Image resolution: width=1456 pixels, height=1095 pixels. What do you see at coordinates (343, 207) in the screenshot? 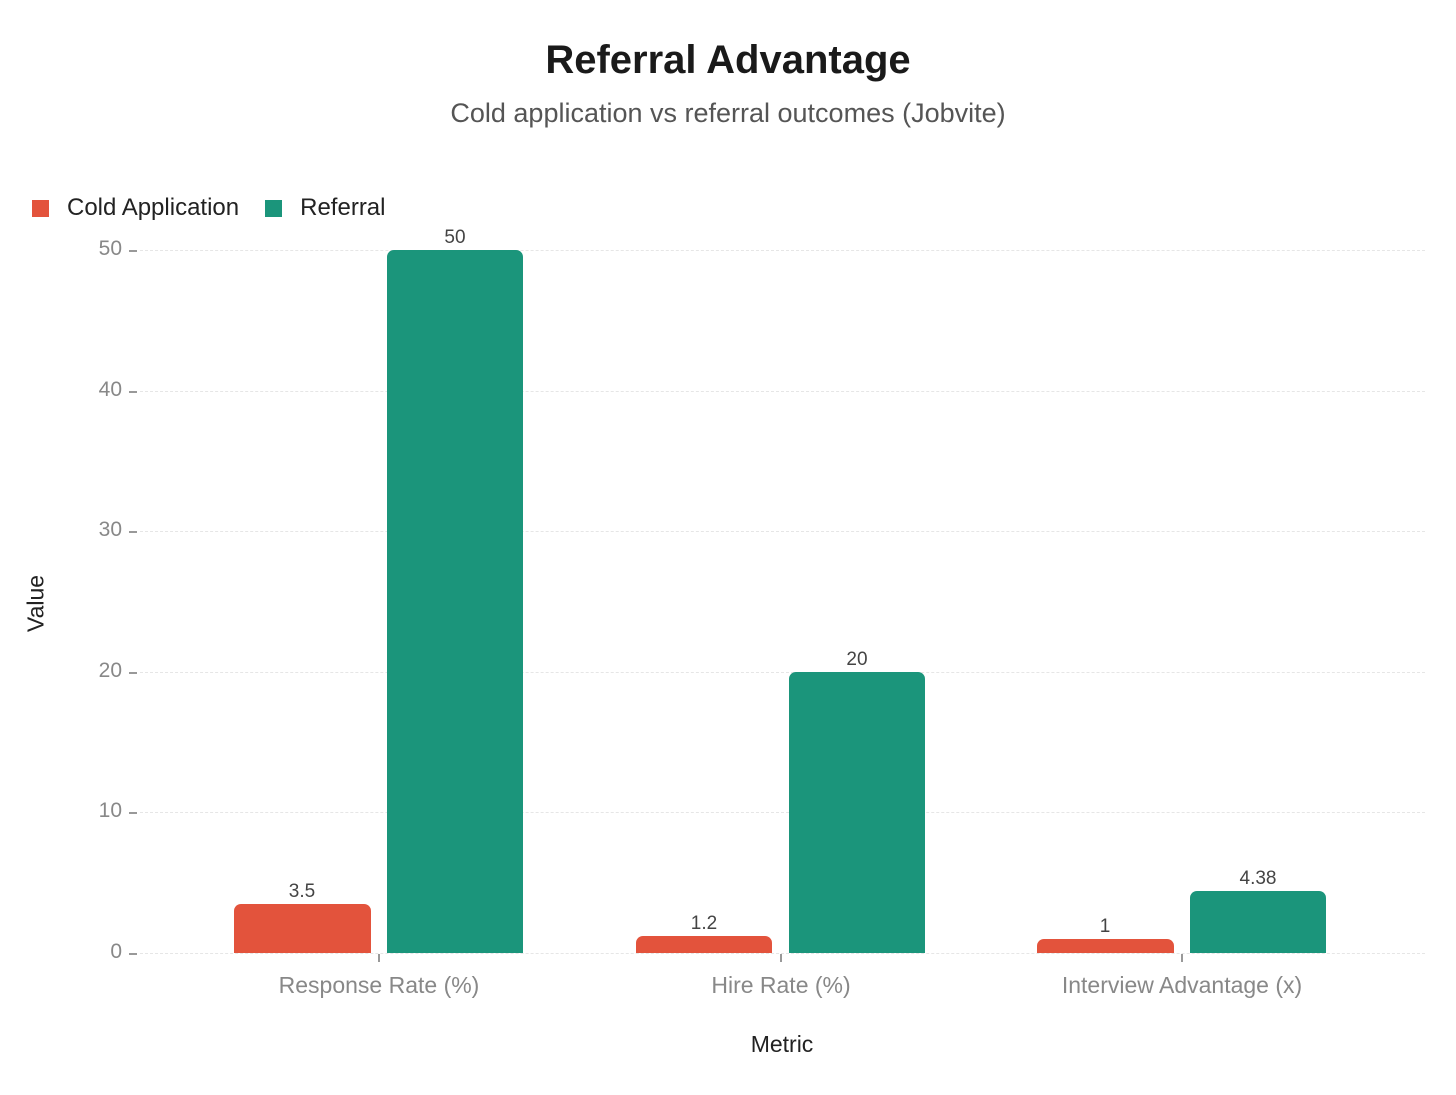
I see `legend-label-referral: Referral` at bounding box center [343, 207].